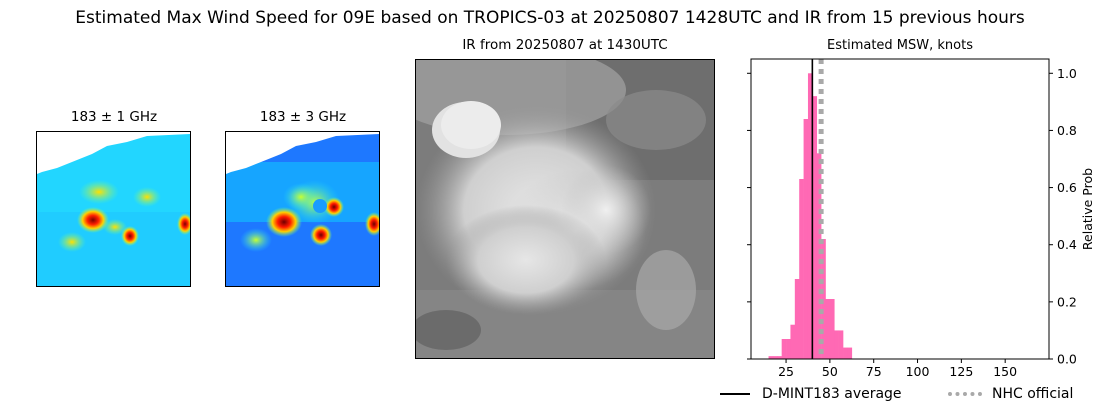 The image size is (1100, 409). Describe the element at coordinates (1067, 301) in the screenshot. I see `y-tick-label: 0.2` at that location.